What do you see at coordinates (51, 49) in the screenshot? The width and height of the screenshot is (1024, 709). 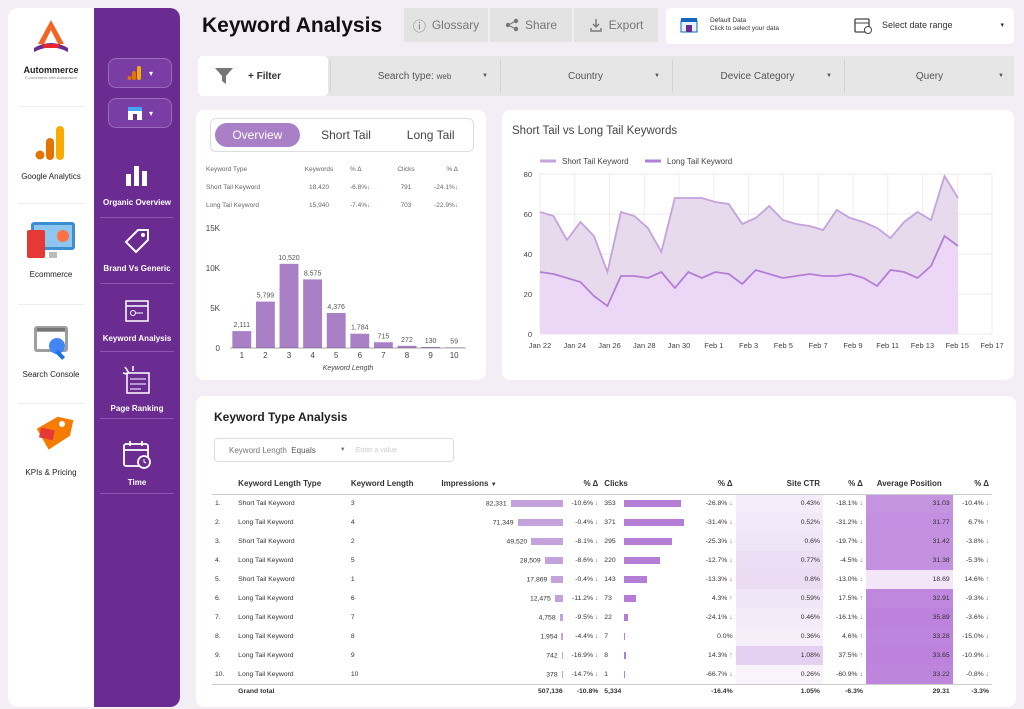 I see `brand-logo: Autommerce E-commerce with Automation` at bounding box center [51, 49].